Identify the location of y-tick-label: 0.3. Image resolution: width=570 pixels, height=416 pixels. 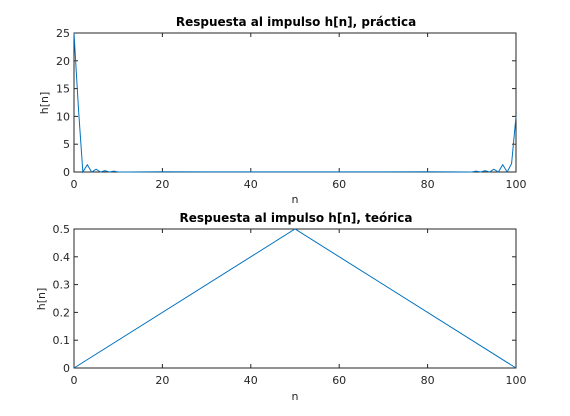
(62, 285).